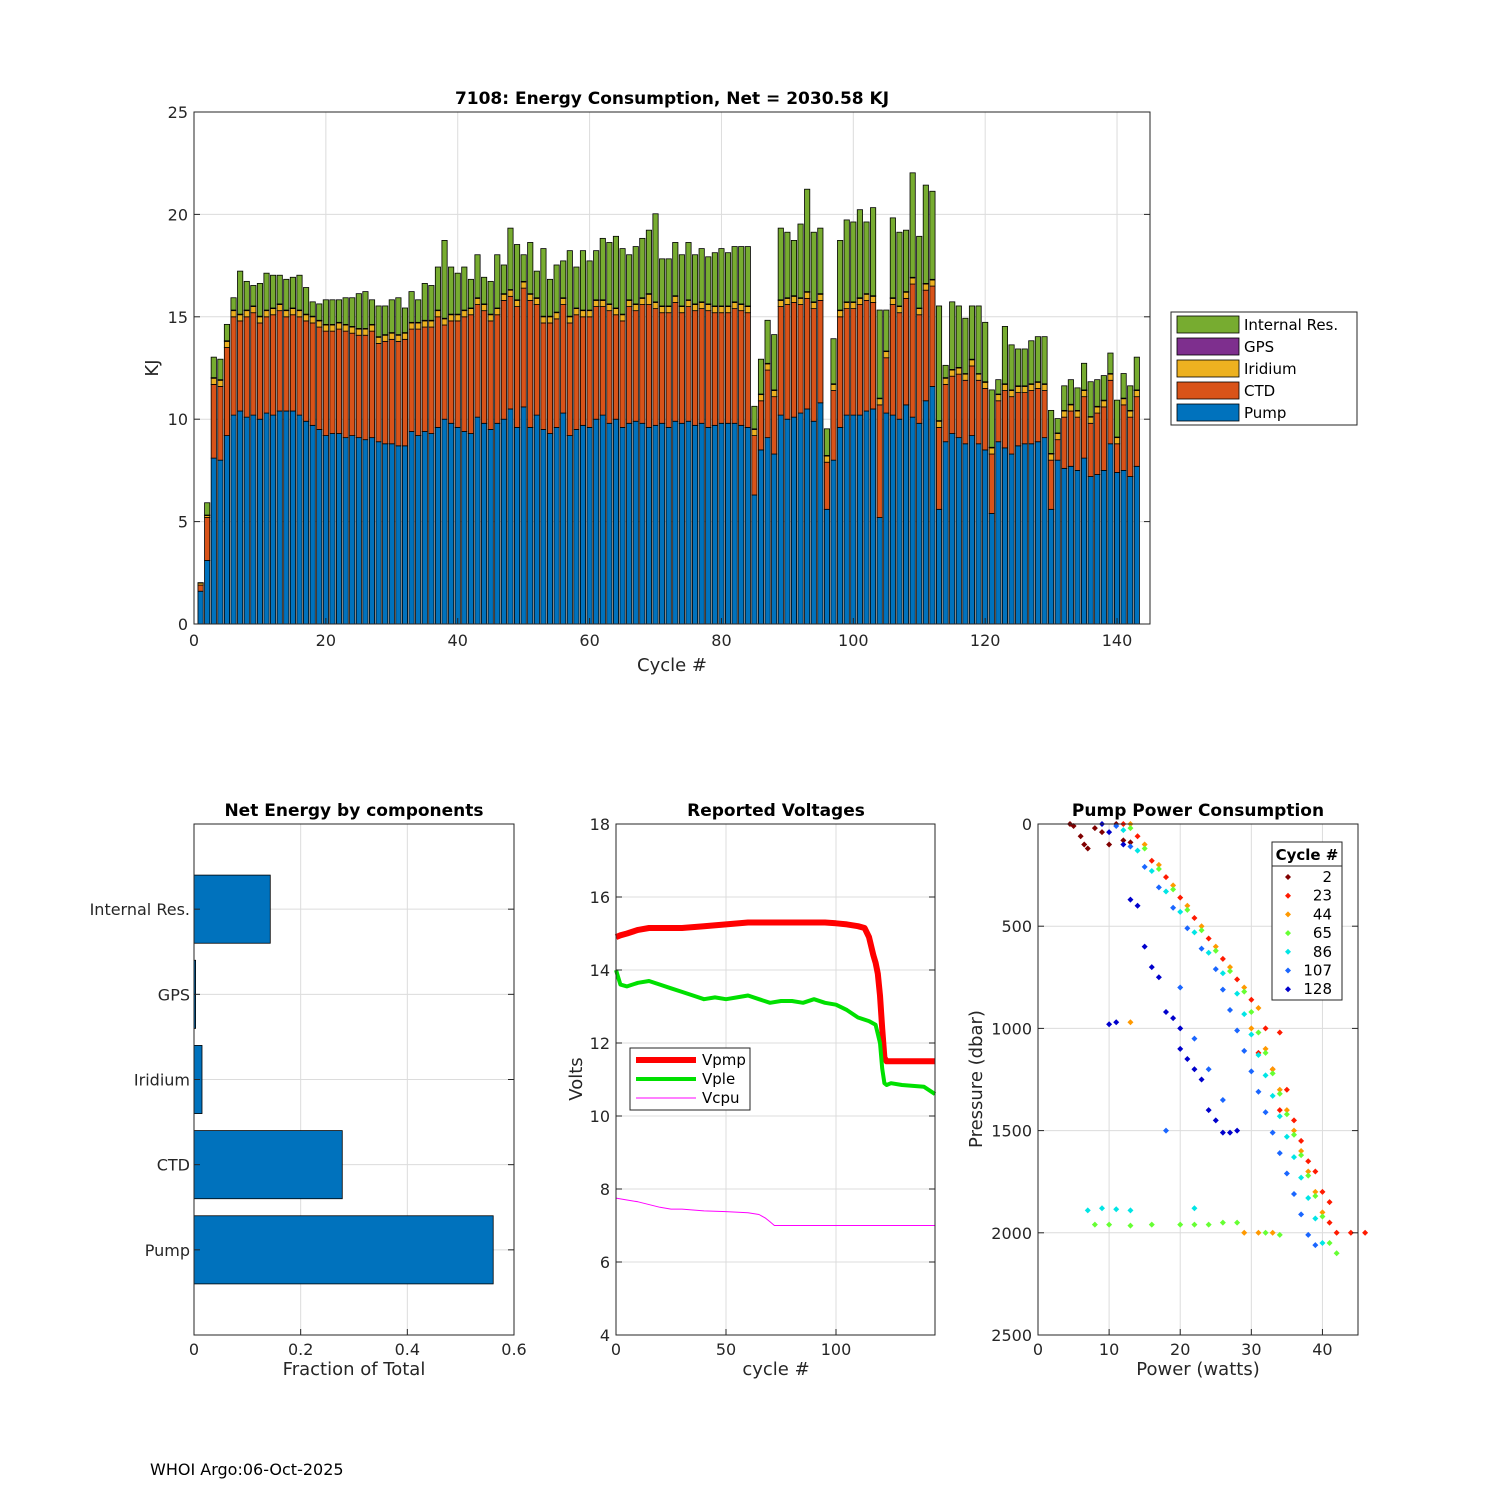 This screenshot has width=1500, height=1500. Describe the element at coordinates (167, 1250) in the screenshot. I see `category-label: Pump` at that location.